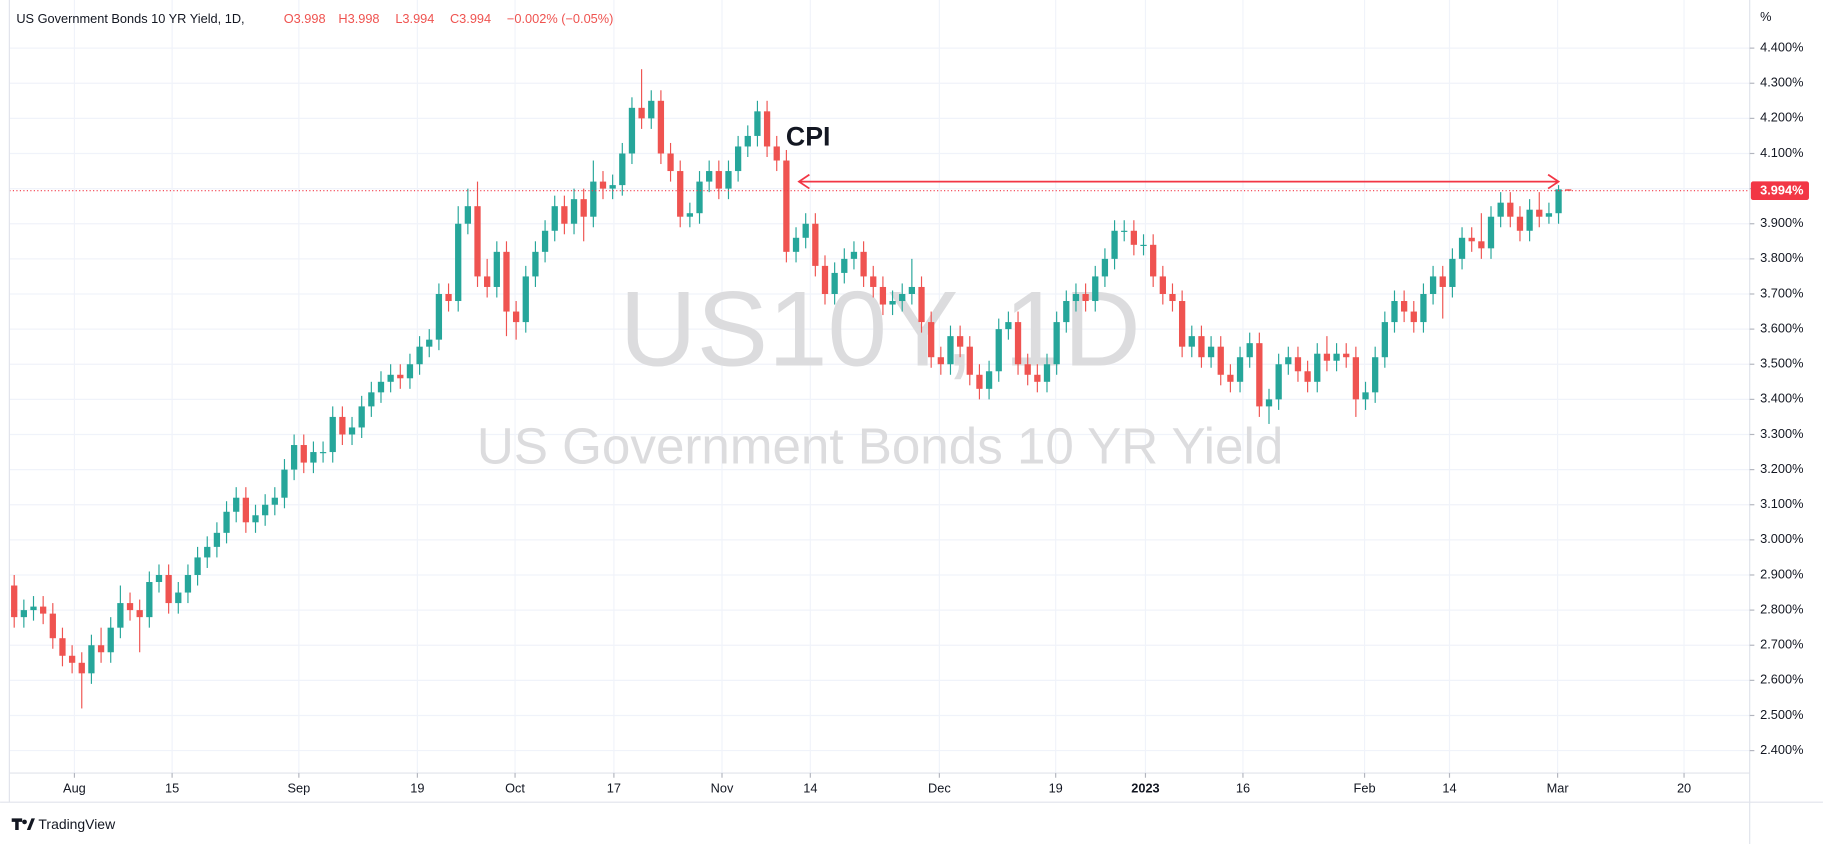 This screenshot has width=1823, height=844. Describe the element at coordinates (1781, 257) in the screenshot. I see `y-tick-label: 3.800%` at that location.